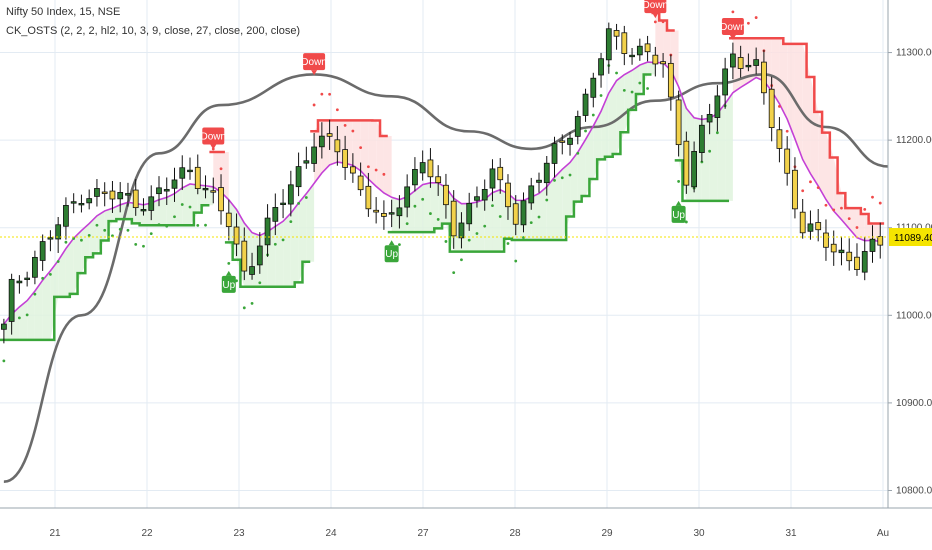  Describe the element at coordinates (466, 528) in the screenshot. I see `time-axis: 21 22 23 24 27 28 29 30 31 Au` at that location.